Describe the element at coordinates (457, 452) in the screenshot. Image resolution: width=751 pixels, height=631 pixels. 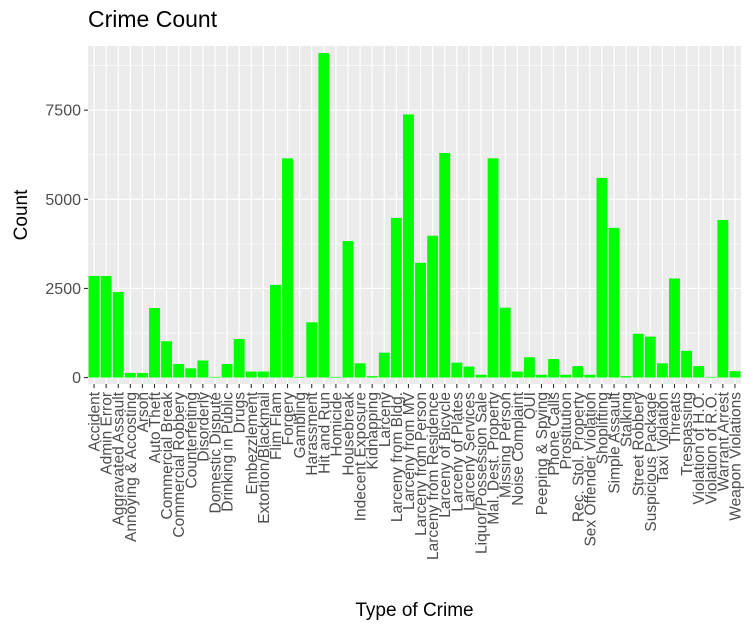
I see `x-tick-label: Larceny of Plates` at that location.